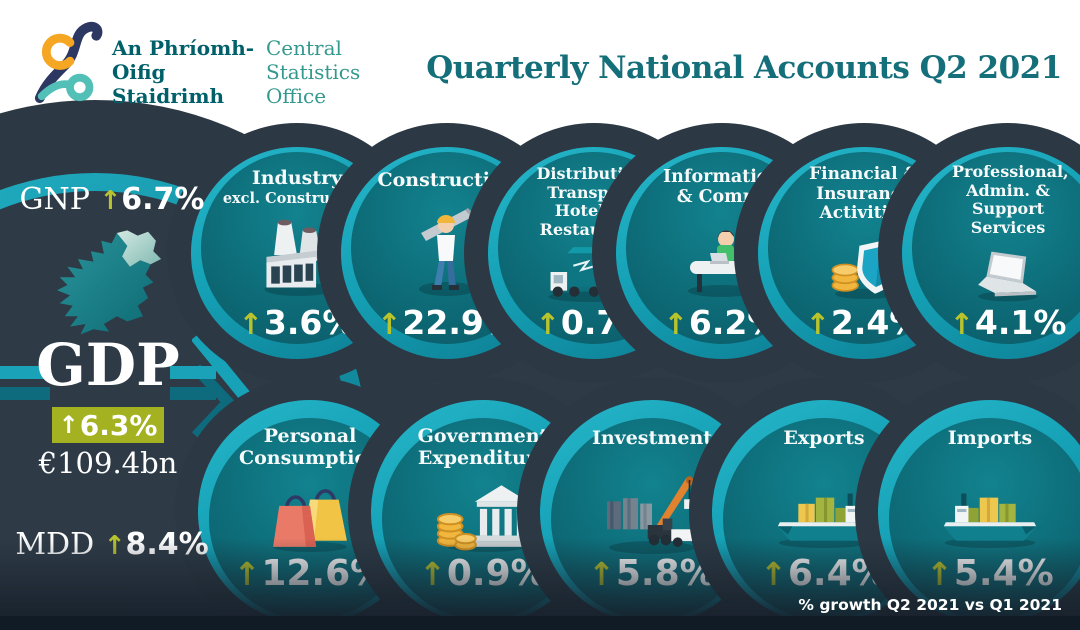  What do you see at coordinates (68, 62) in the screenshot?
I see `cso-logo-icon` at bounding box center [68, 62].